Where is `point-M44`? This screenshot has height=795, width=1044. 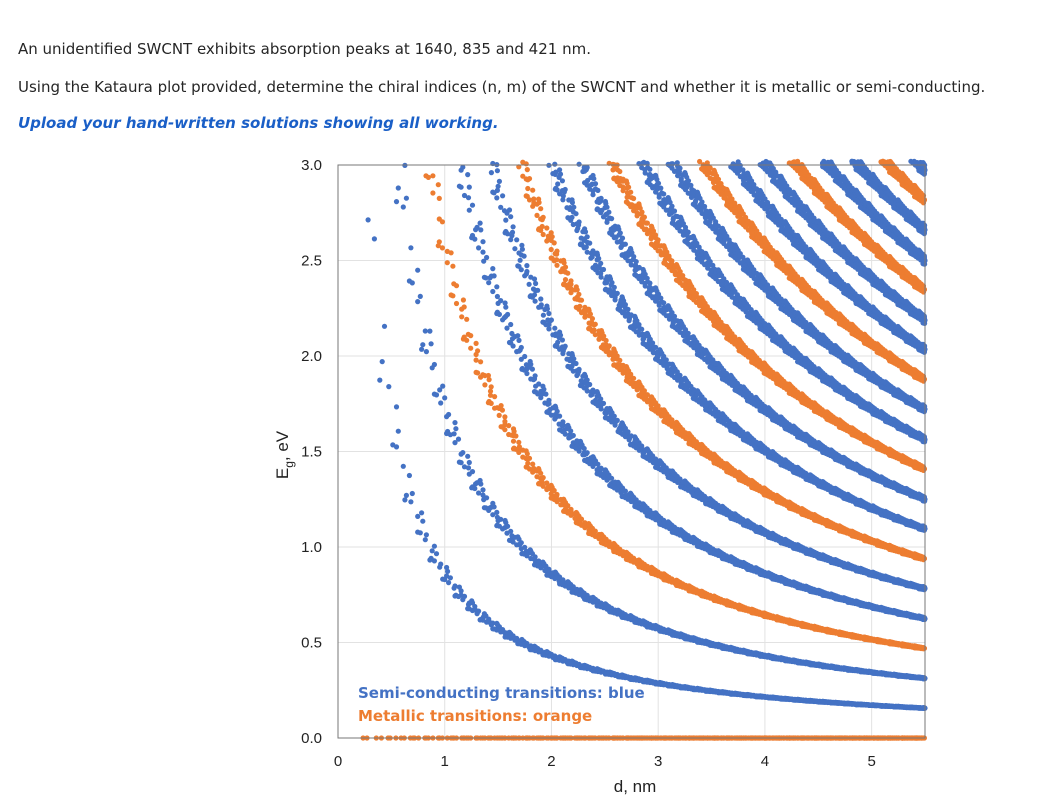
point-M44 is located at coordinates (713, 182).